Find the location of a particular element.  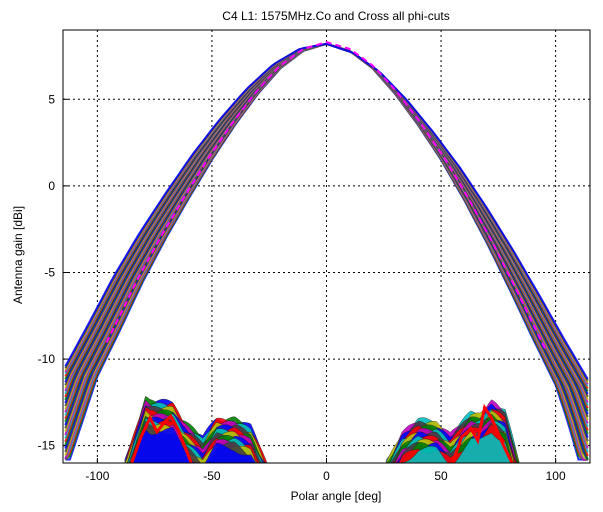

x-tick-labels: -100 -50 0 50 100 is located at coordinates (325, 476).